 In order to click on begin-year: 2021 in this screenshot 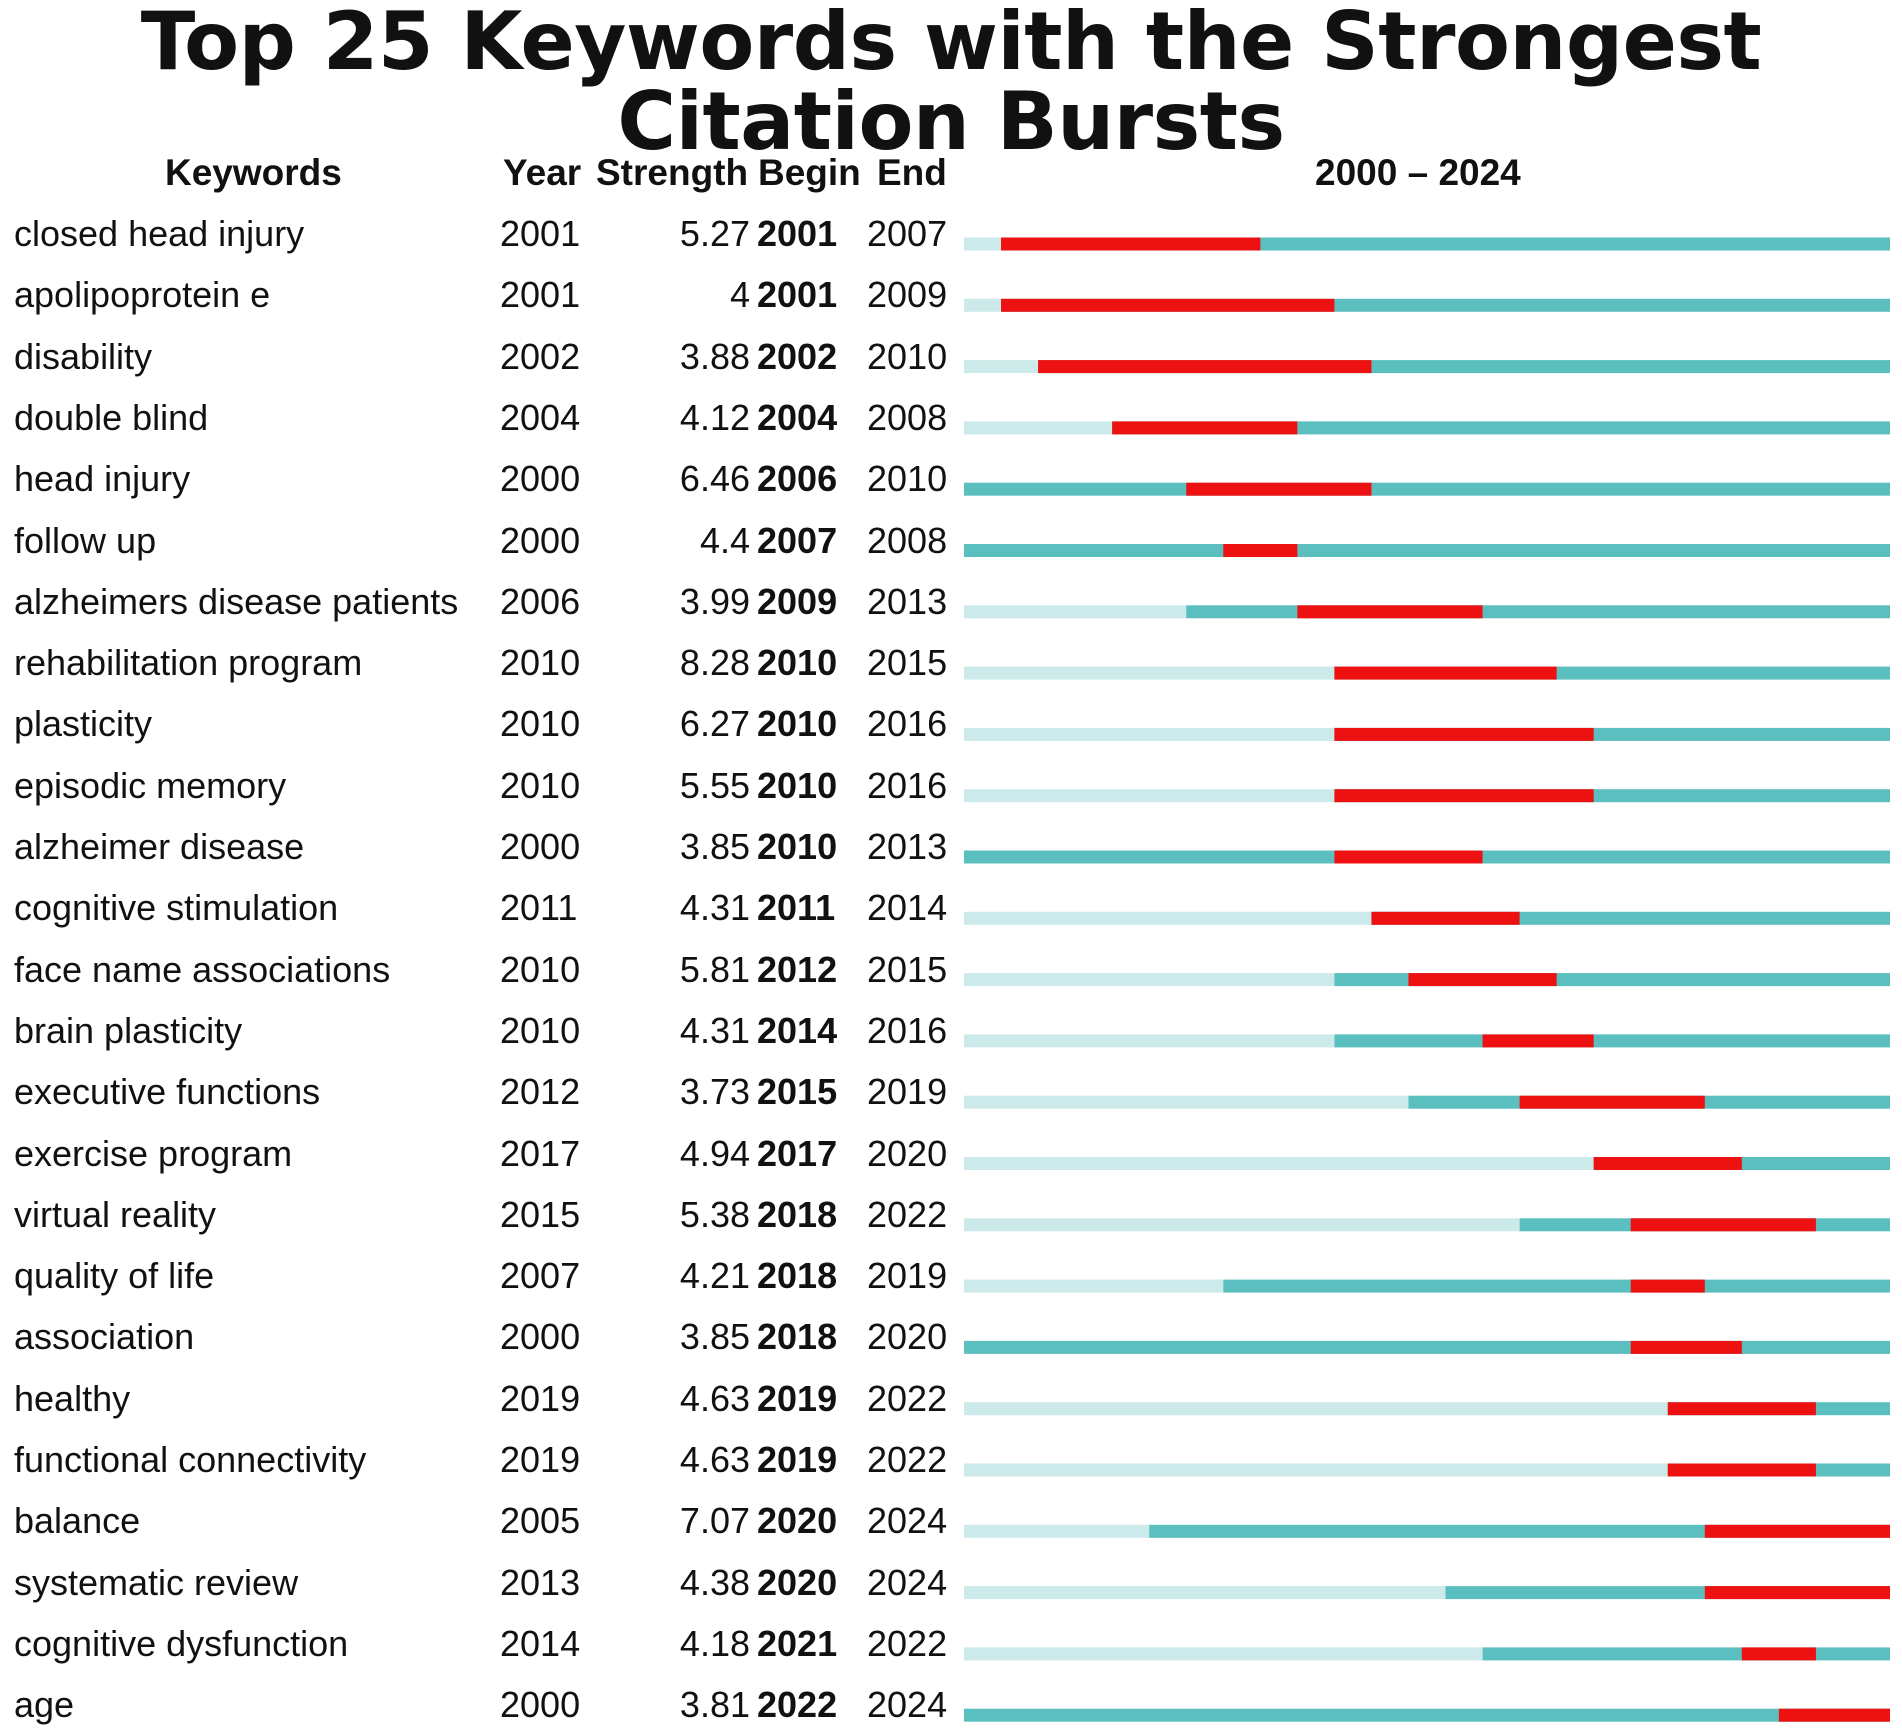, I will do `click(797, 1643)`.